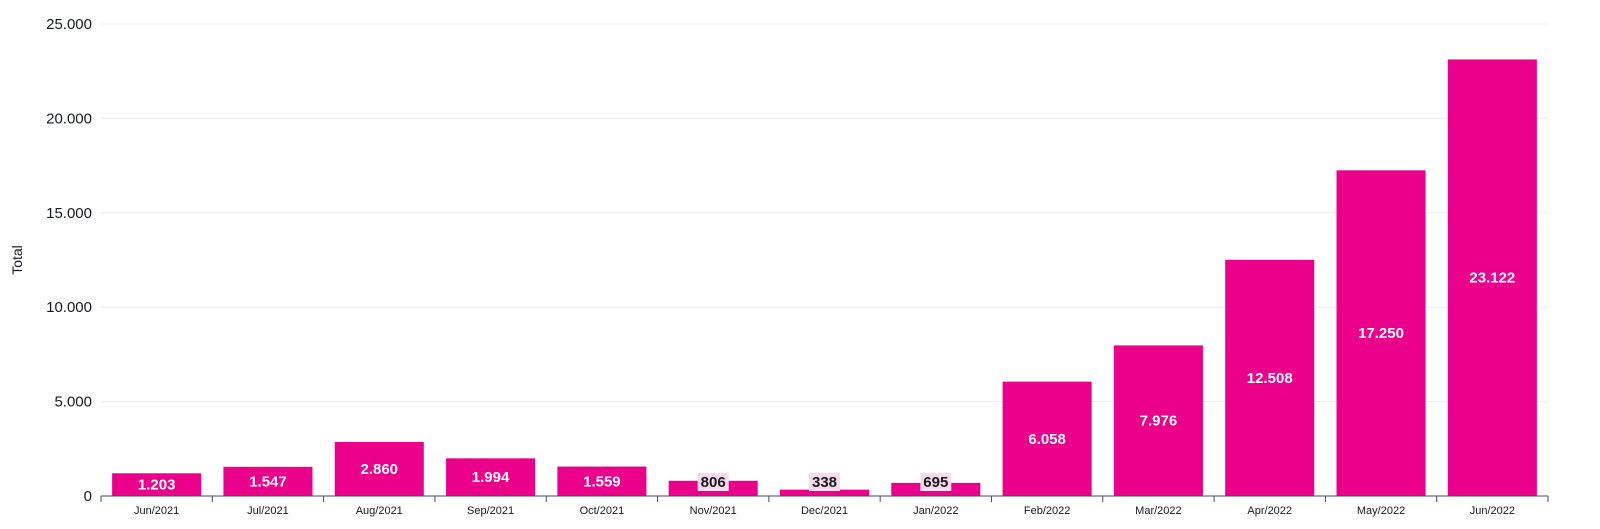  I want to click on data-label: 2.860, so click(379, 469).